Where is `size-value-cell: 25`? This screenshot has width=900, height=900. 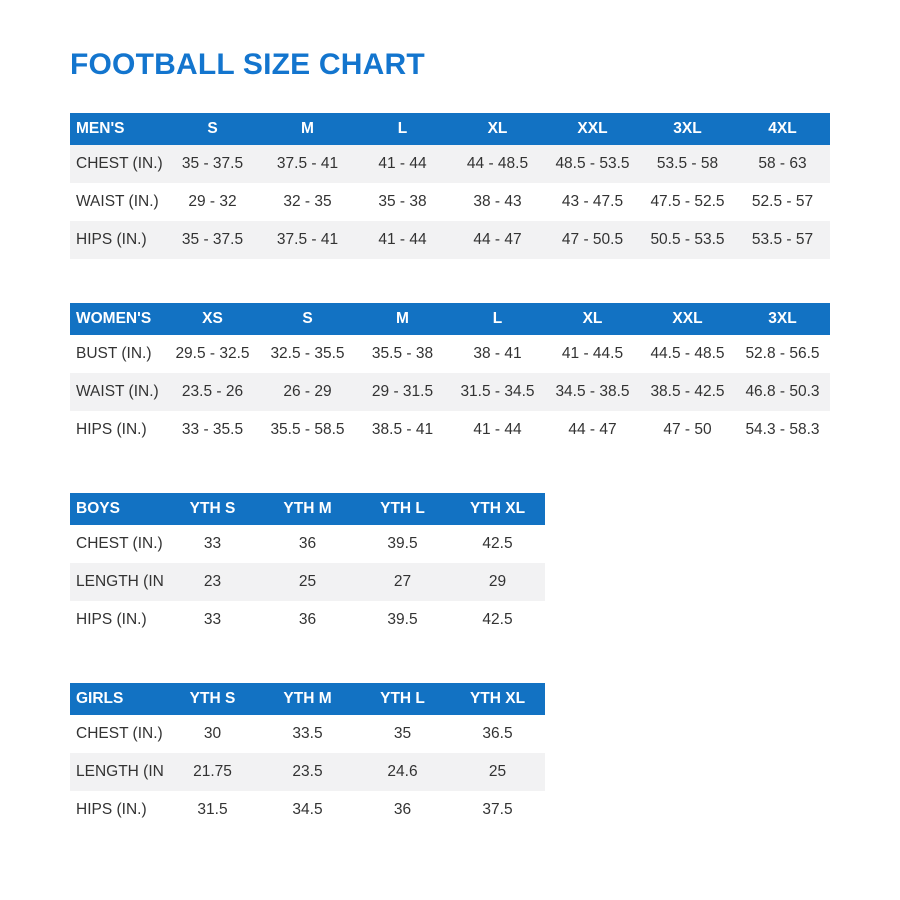
size-value-cell: 25 is located at coordinates (497, 771).